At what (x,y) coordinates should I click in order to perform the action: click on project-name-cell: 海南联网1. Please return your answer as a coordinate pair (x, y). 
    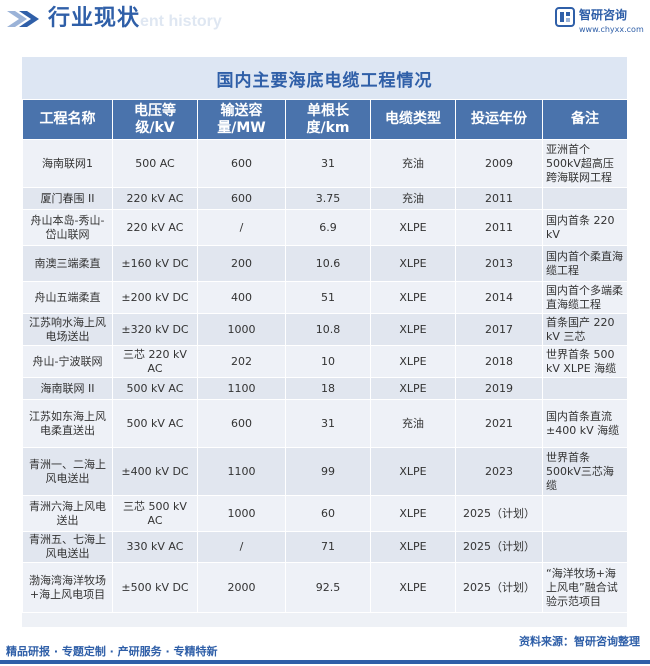
    Looking at the image, I should click on (67, 163).